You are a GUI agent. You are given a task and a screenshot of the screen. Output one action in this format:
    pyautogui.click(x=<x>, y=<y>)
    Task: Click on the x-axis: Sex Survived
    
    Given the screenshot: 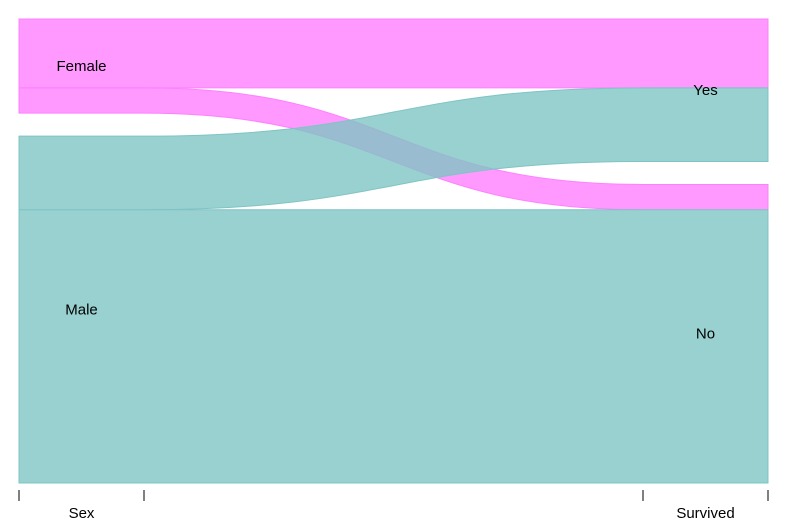 What is the action you would take?
    pyautogui.click(x=393, y=505)
    